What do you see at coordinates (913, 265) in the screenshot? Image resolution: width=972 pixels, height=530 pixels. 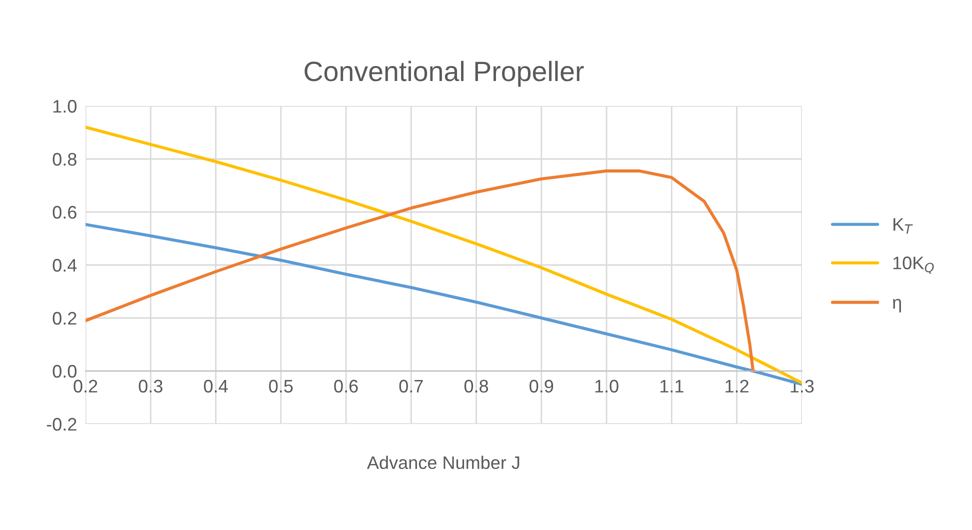 I see `legend-label: 10K$_{Q}$` at bounding box center [913, 265].